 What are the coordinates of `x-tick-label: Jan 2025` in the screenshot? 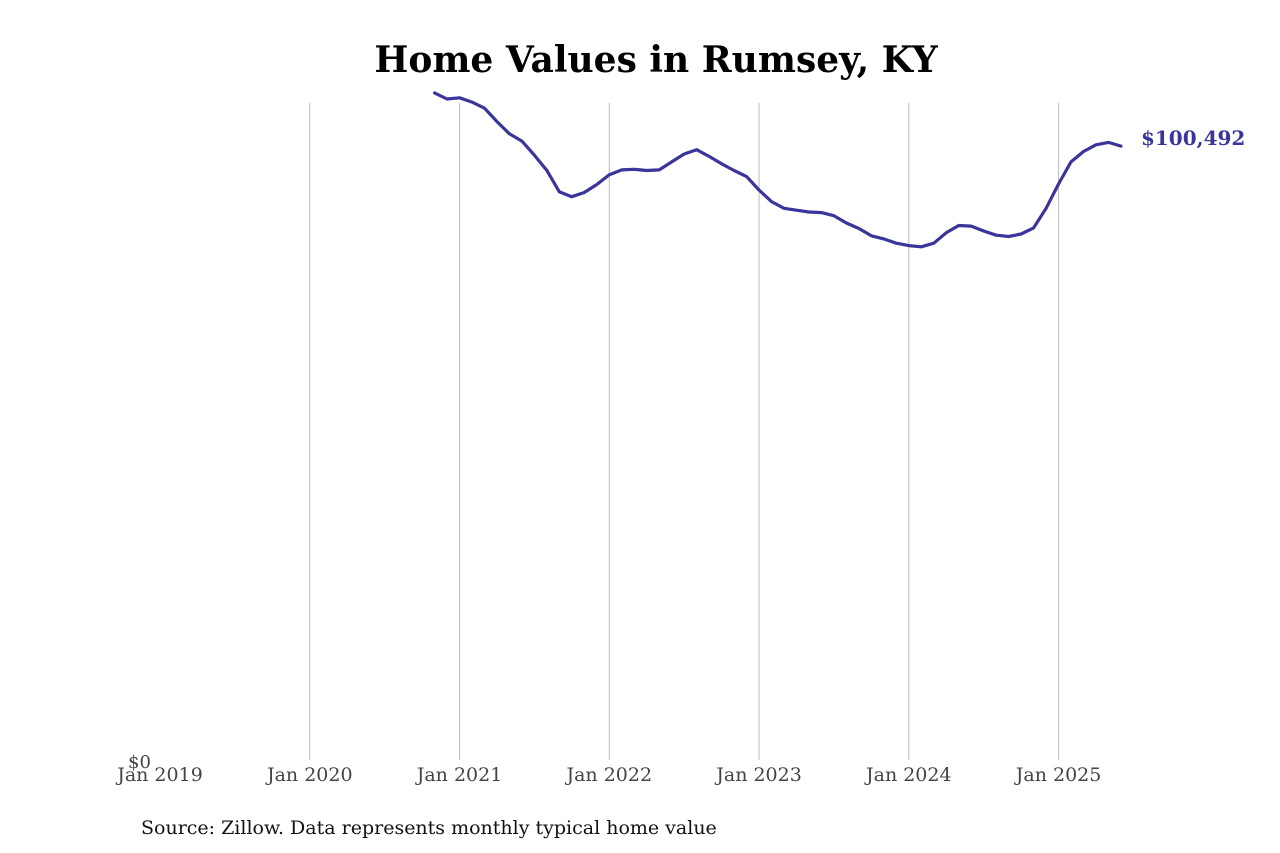 It's located at (1058, 775).